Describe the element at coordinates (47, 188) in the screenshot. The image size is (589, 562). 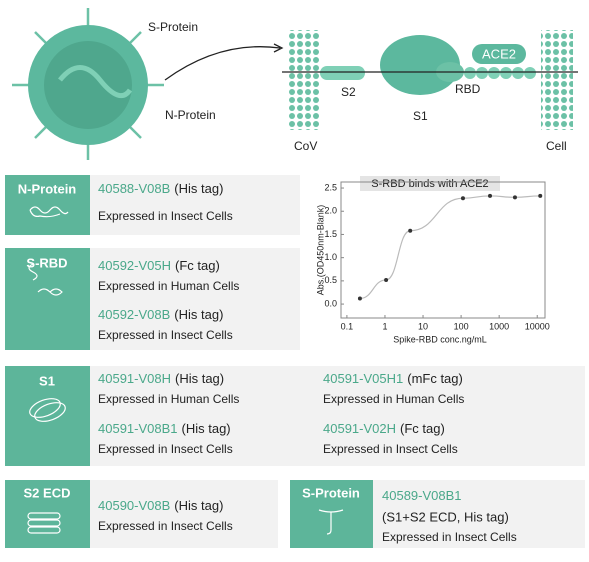
I see `card-title: N-Protein` at that location.